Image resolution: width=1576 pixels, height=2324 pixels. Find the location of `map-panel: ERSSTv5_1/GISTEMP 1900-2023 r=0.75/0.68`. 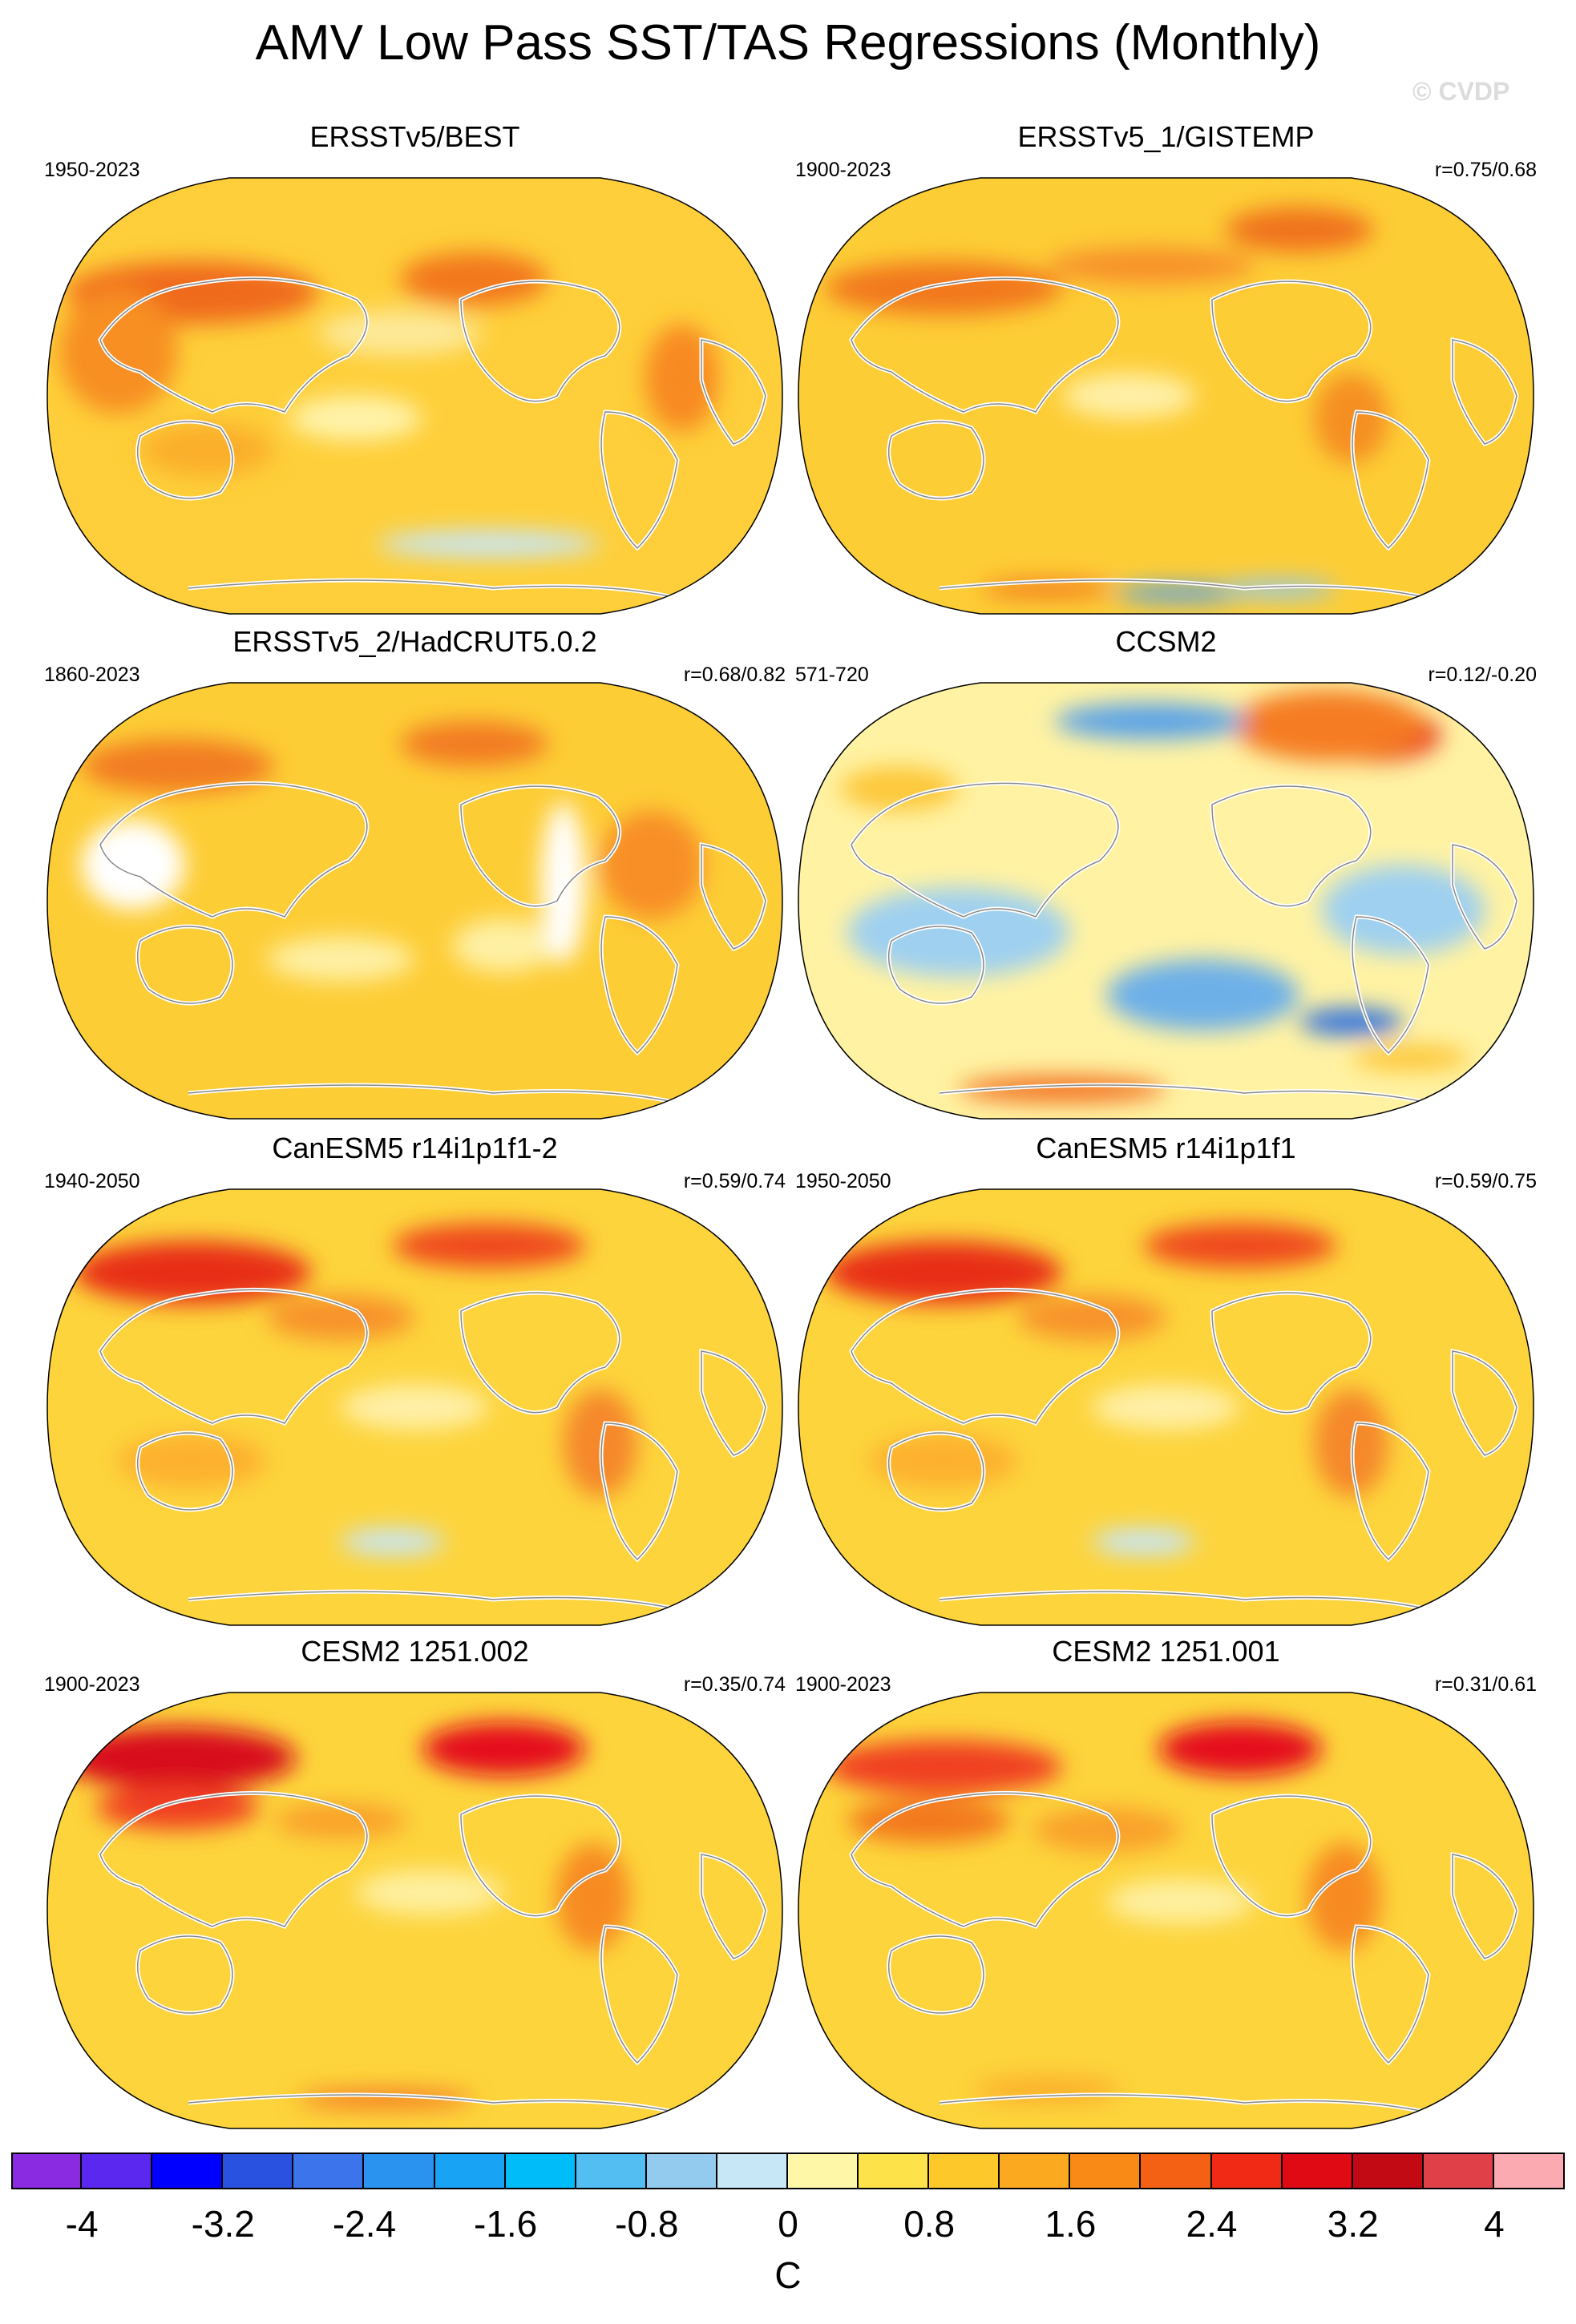

map-panel: ERSSTv5_1/GISTEMP 1900-2023 r=0.75/0.68 is located at coordinates (1166, 384).